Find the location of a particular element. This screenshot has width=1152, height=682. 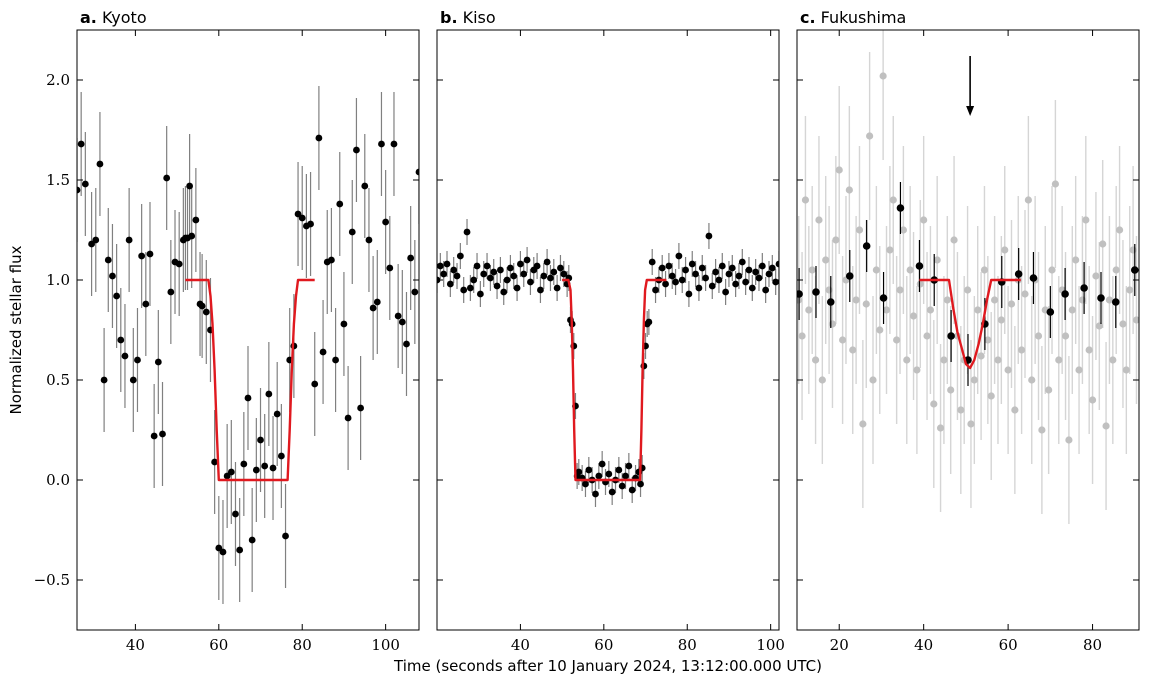

y-tick-label: 0.5 is located at coordinates (58, 380).